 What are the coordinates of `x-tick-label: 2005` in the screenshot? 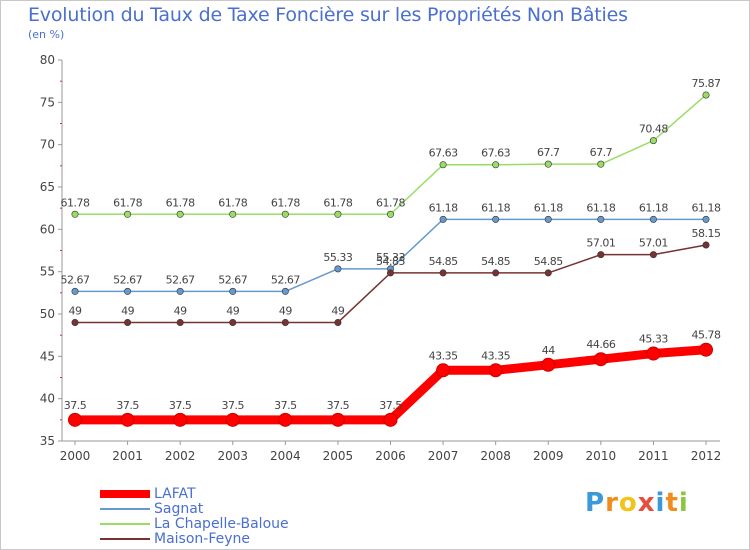 It's located at (338, 456).